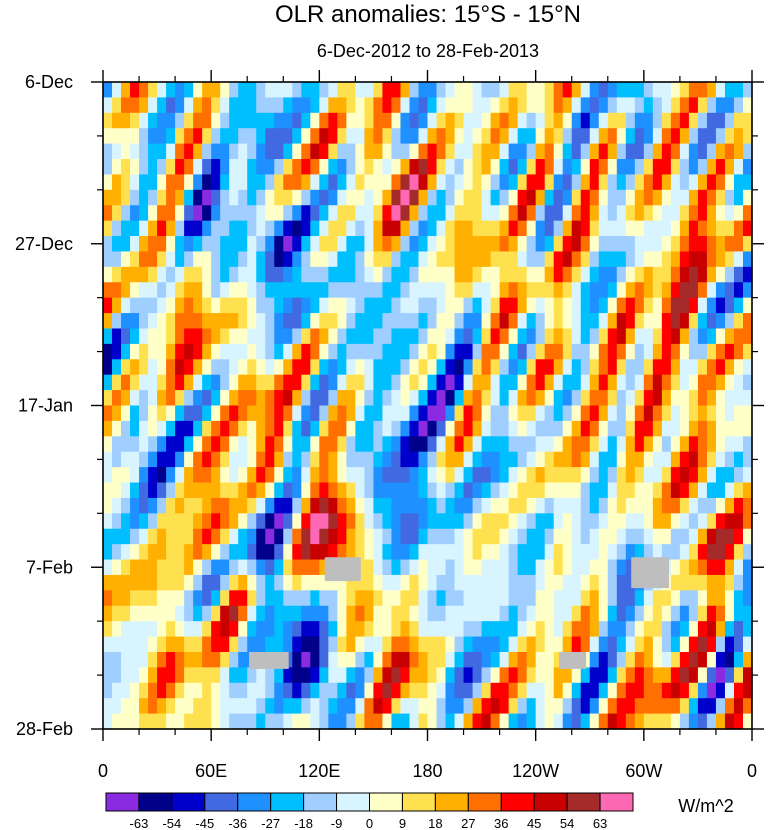 This screenshot has height=830, width=771. Describe the element at coordinates (435, 823) in the screenshot. I see `colorbar-label: 18` at that location.